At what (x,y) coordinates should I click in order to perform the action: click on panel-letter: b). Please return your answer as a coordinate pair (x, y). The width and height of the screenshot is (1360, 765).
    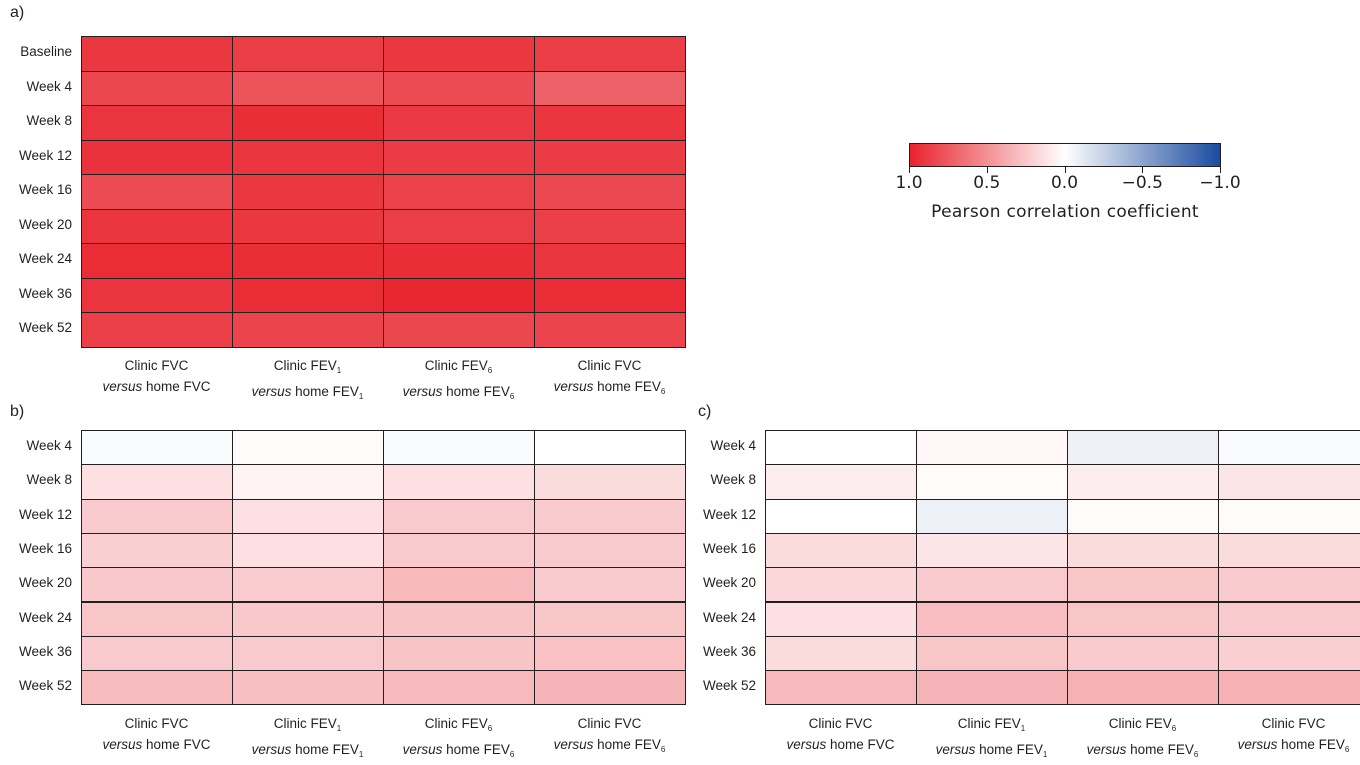
    Looking at the image, I should click on (17, 411).